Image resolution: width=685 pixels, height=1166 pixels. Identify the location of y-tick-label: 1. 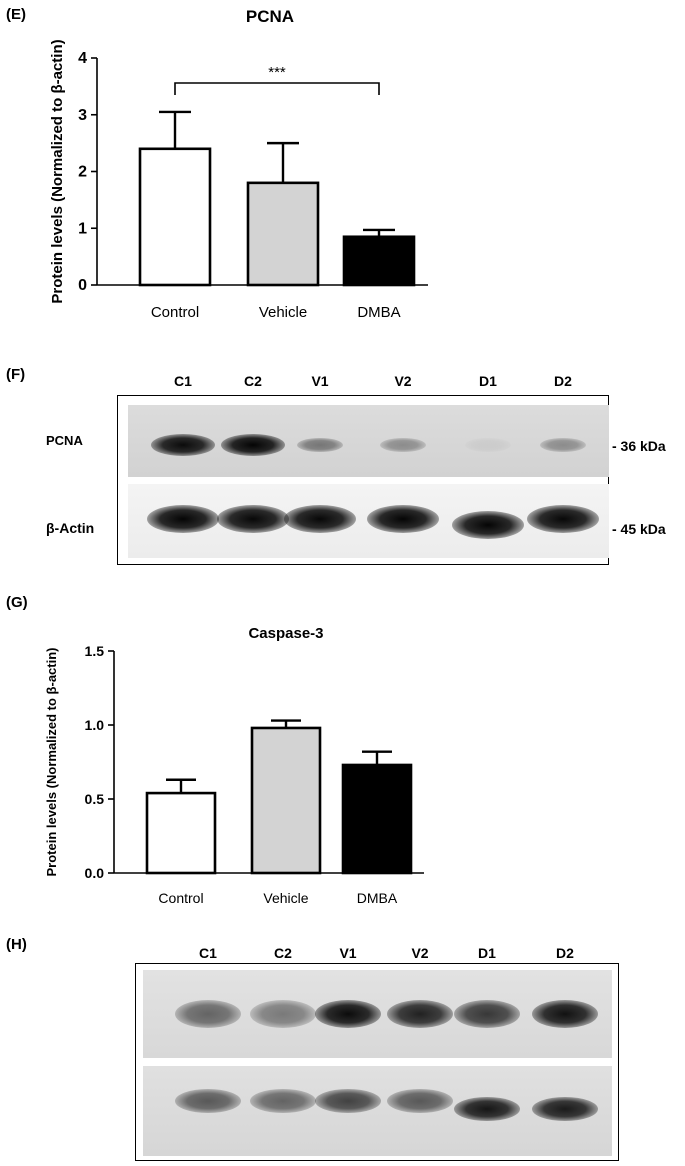
(82, 228).